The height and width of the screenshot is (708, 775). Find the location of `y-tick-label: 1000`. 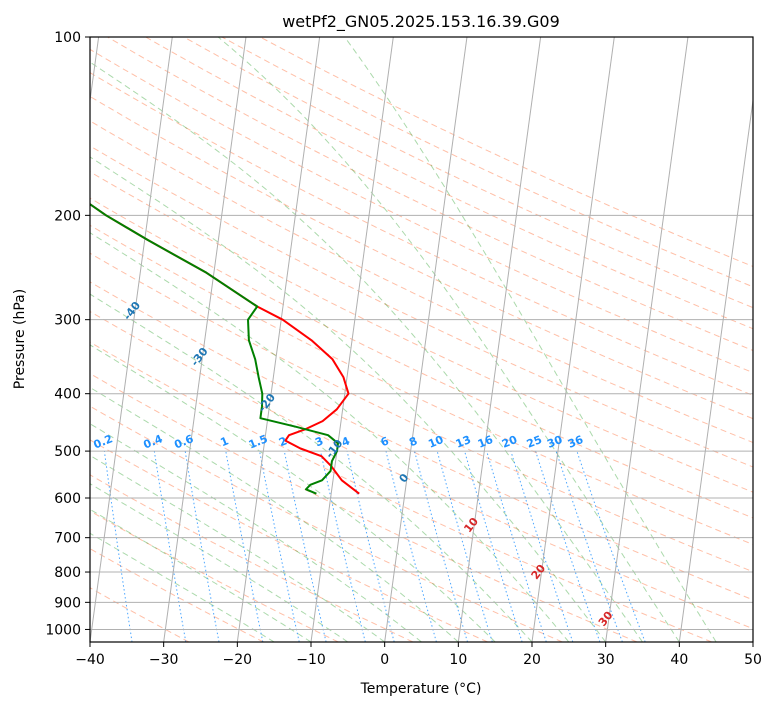

y-tick-label: 1000 is located at coordinates (63, 630).